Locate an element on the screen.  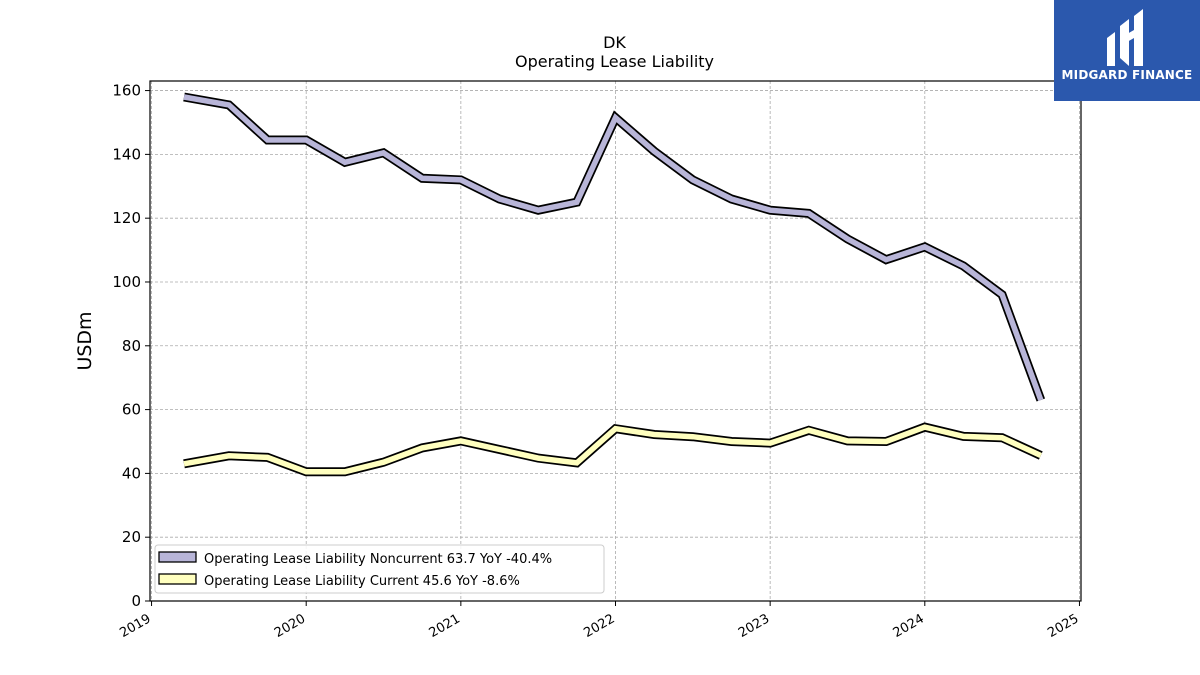
y-axis: 0 20 40 60 80 100 120 140 160 is located at coordinates (131, 346).